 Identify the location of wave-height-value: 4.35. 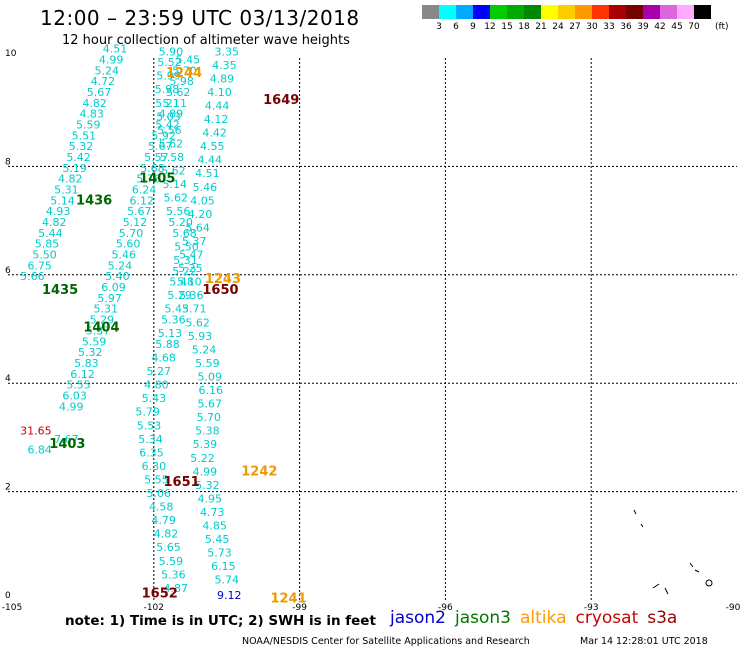
(224, 65).